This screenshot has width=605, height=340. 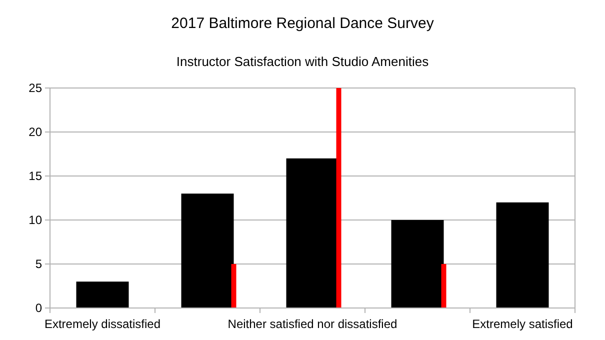 What do you see at coordinates (102, 324) in the screenshot?
I see `x-tick-label: Extremely dissatisfied` at bounding box center [102, 324].